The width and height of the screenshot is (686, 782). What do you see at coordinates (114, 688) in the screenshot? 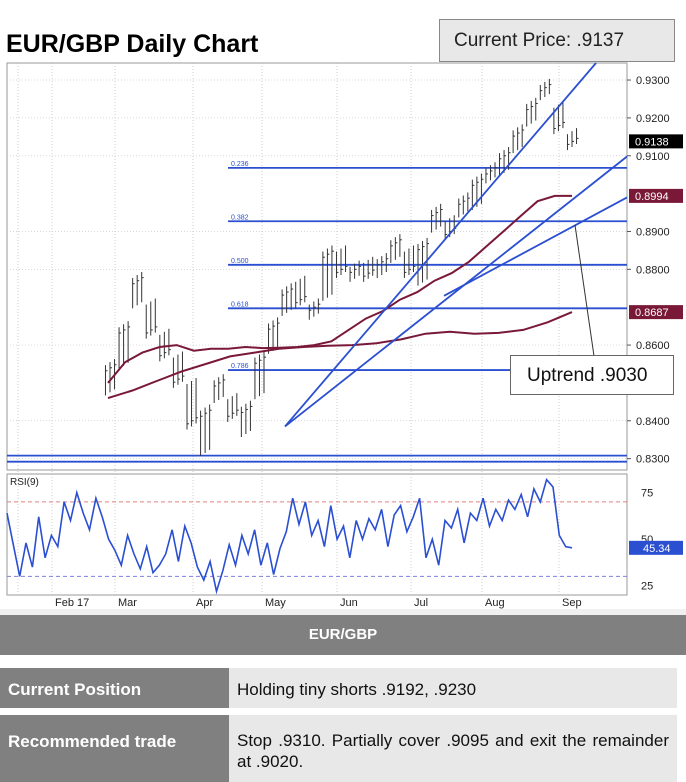
I see `current-position-label: Current Position` at bounding box center [114, 688].